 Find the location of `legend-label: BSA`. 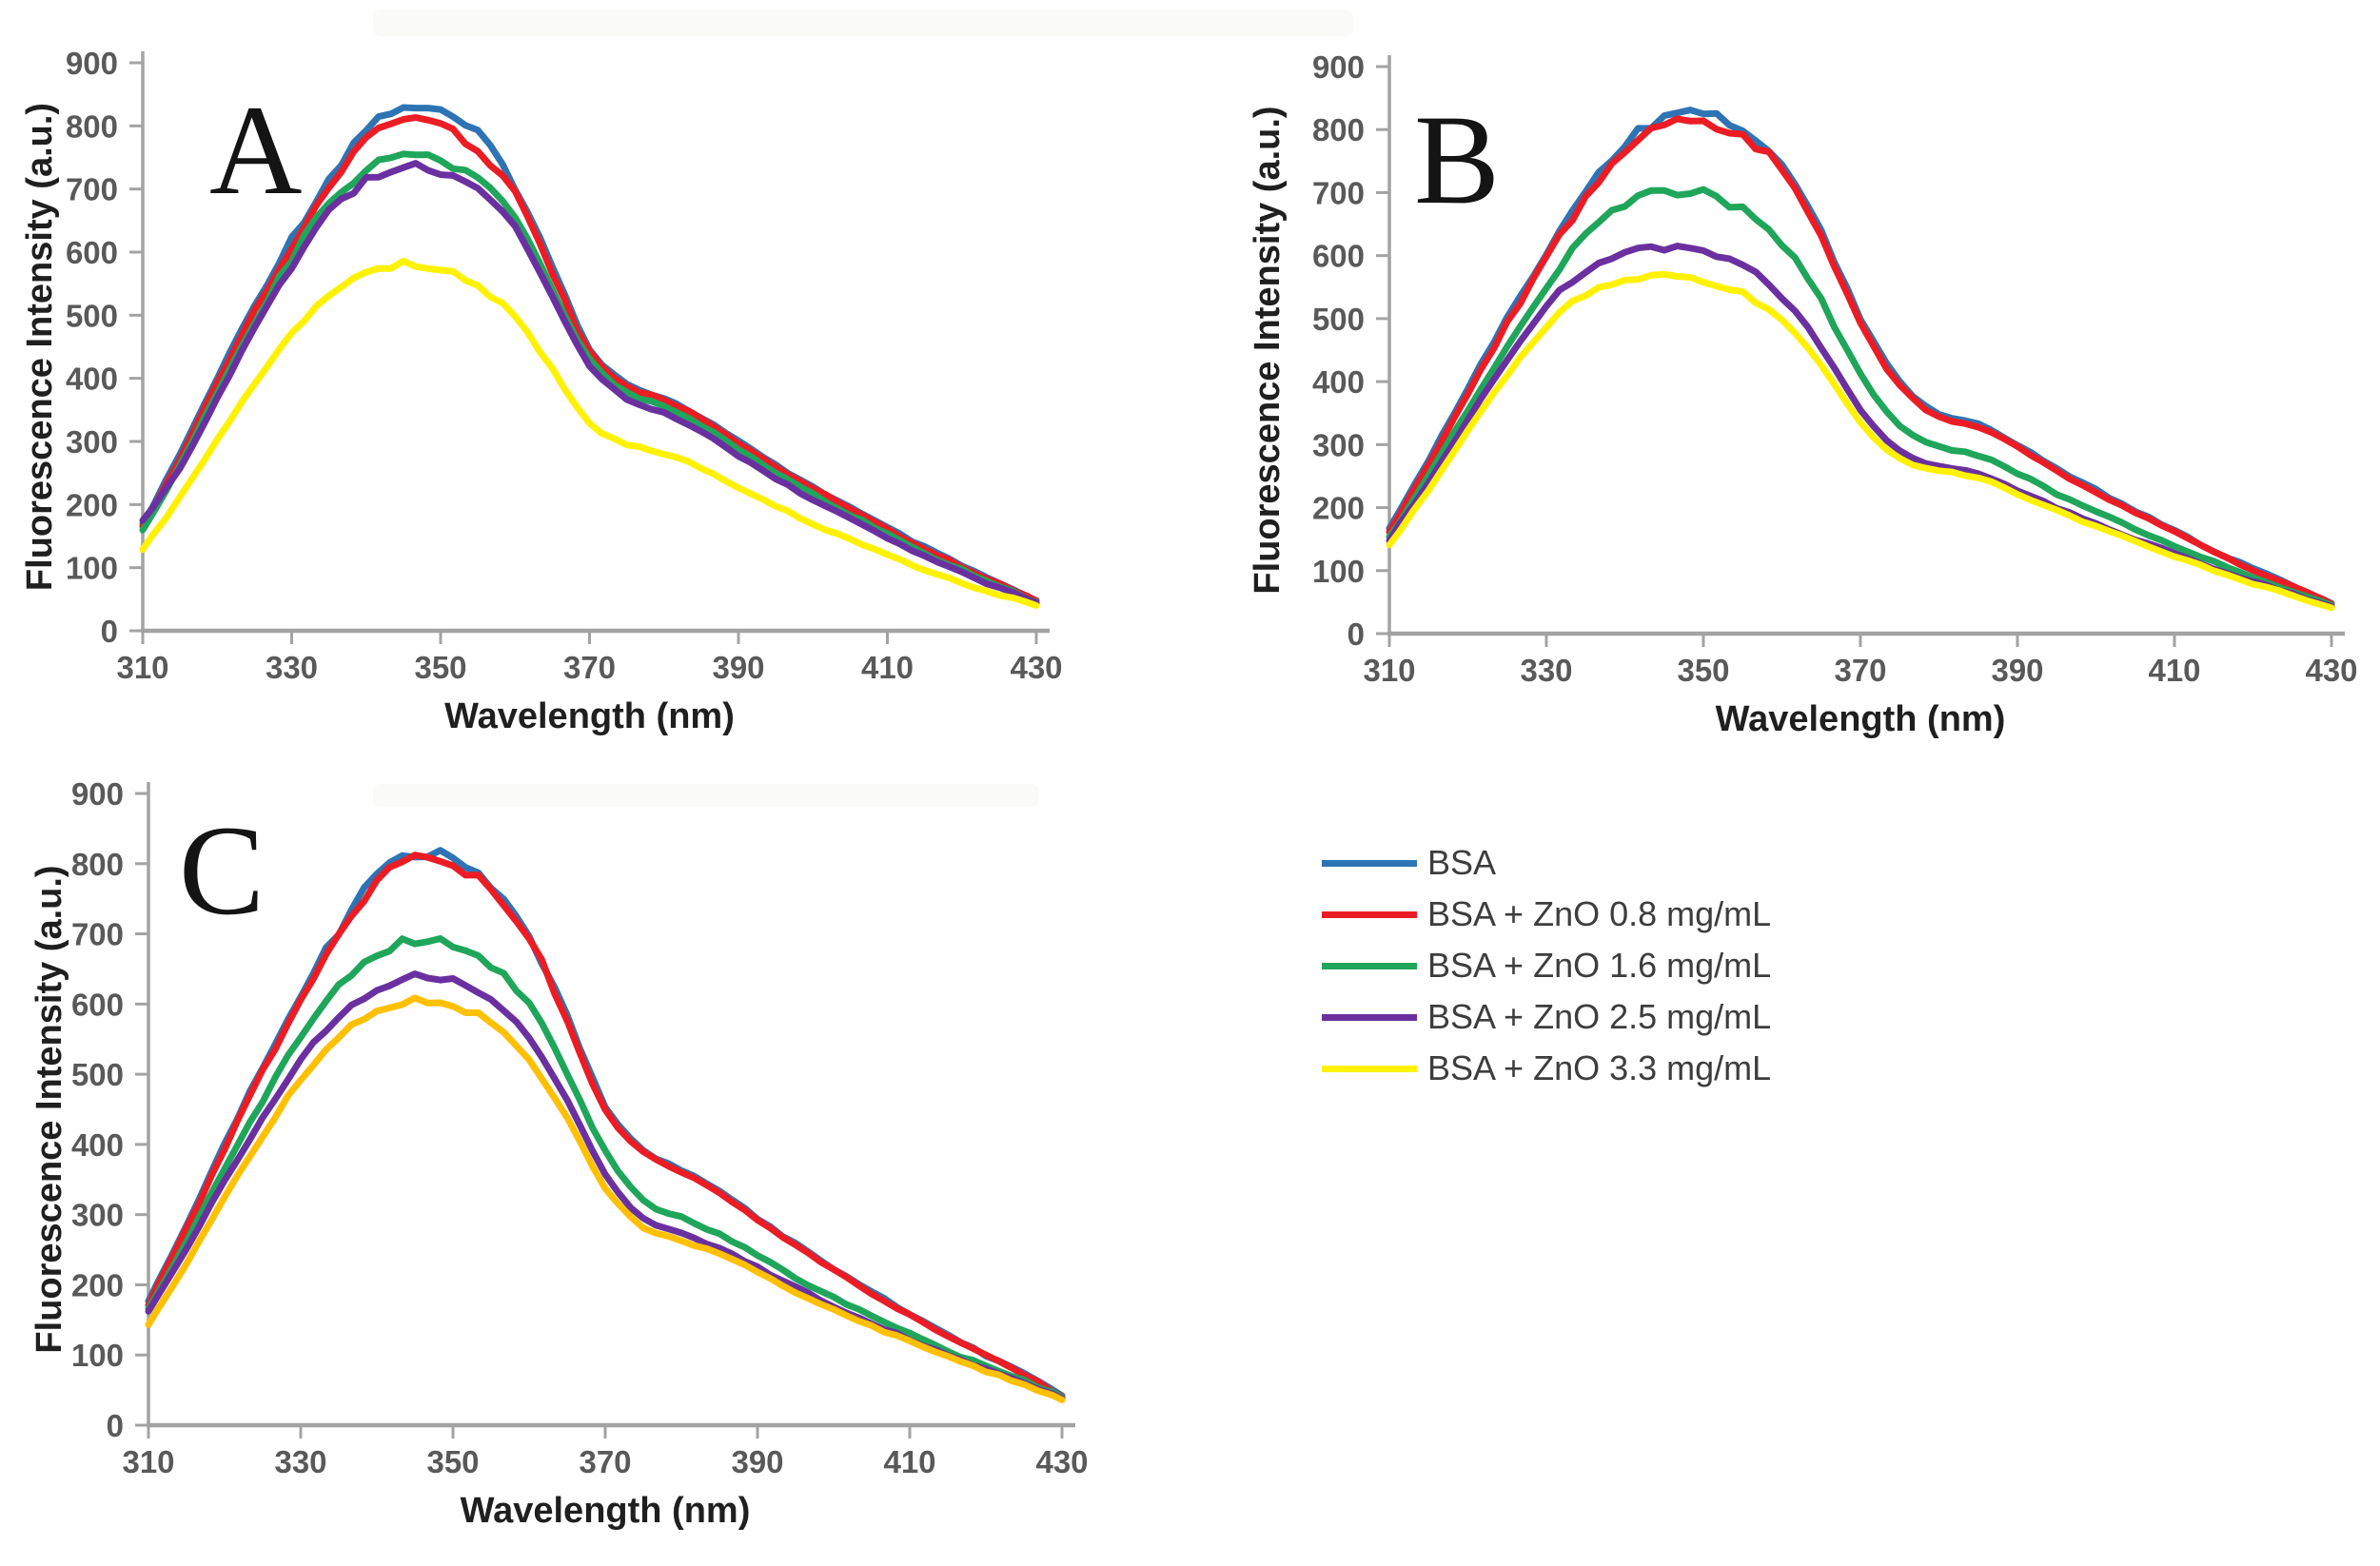

legend-label: BSA is located at coordinates (1462, 862).